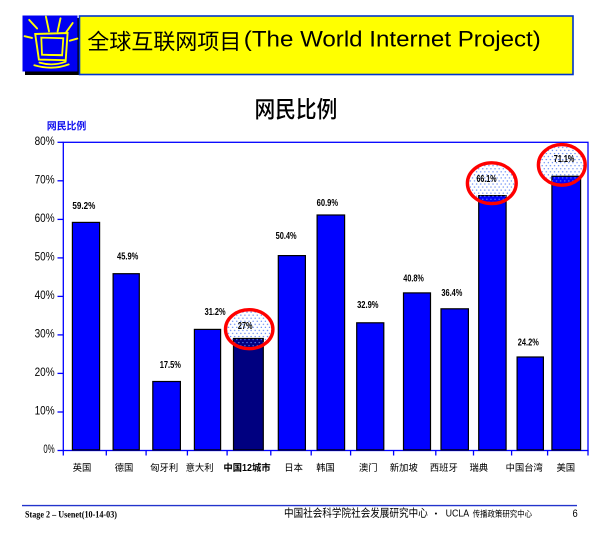 Image resolution: width=600 pixels, height=540 pixels. What do you see at coordinates (528, 342) in the screenshot?
I see `svg-text: 24.2%` at bounding box center [528, 342].